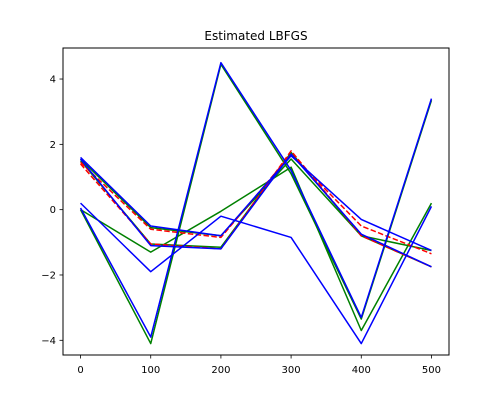 Image resolution: width=500 pixels, height=400 pixels. Describe the element at coordinates (53, 145) in the screenshot. I see `y-tick-label-3: 2` at that location.